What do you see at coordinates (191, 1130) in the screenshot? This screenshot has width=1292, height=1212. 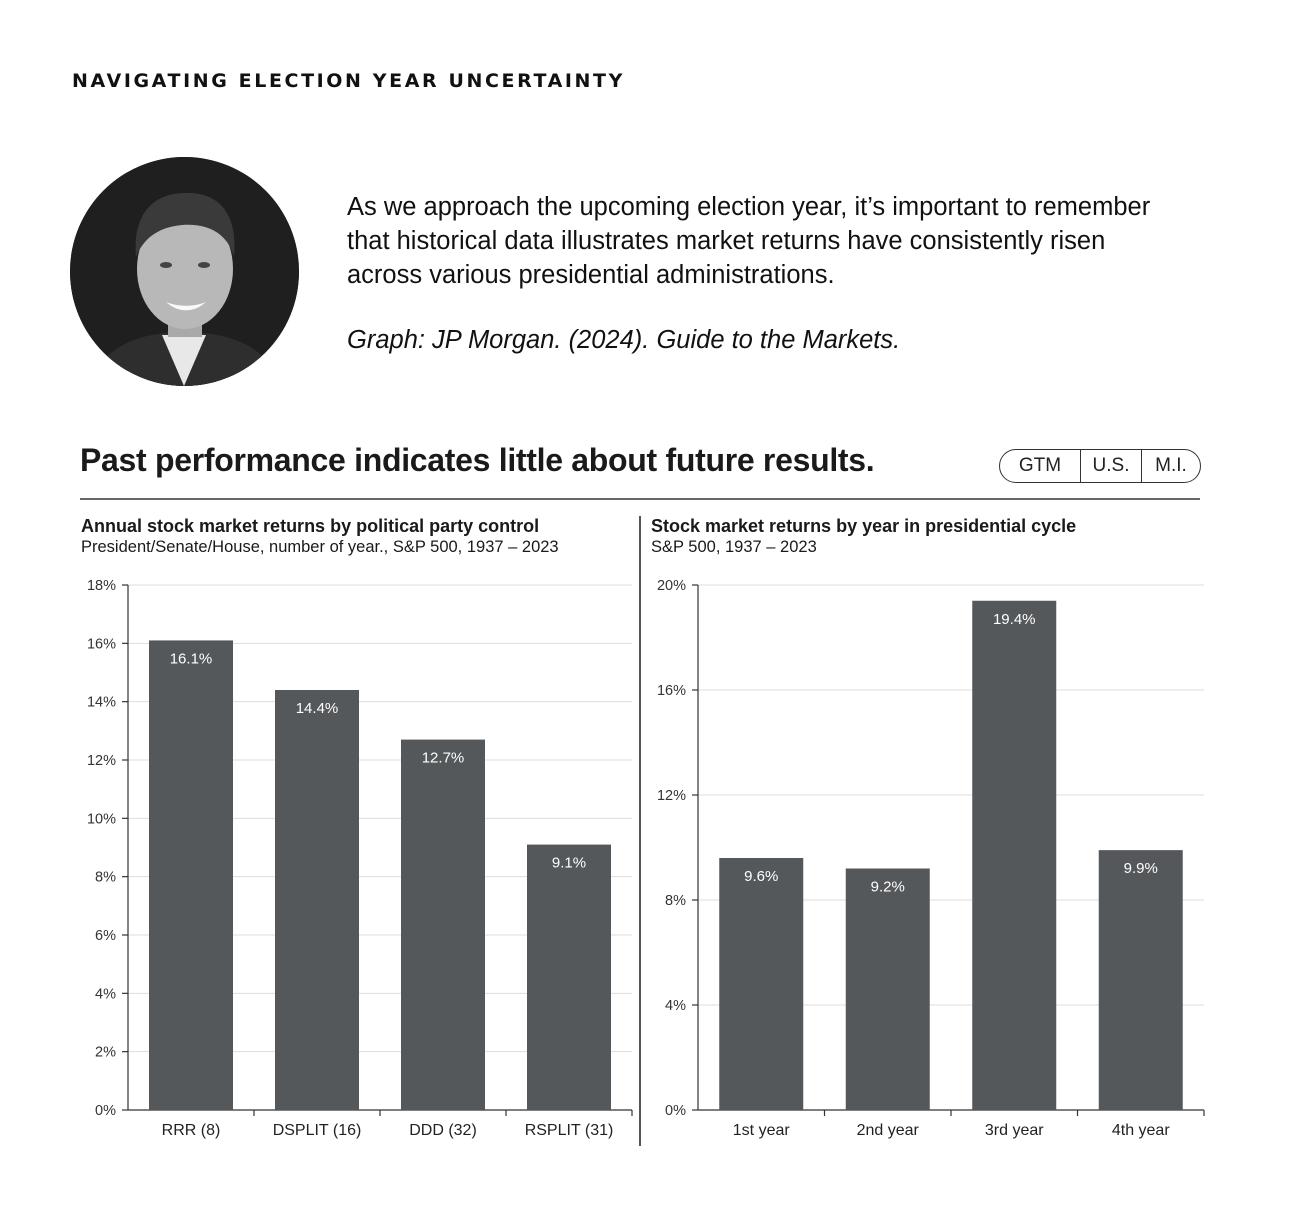 I see `x-category-label: RRR (8)` at bounding box center [191, 1130].